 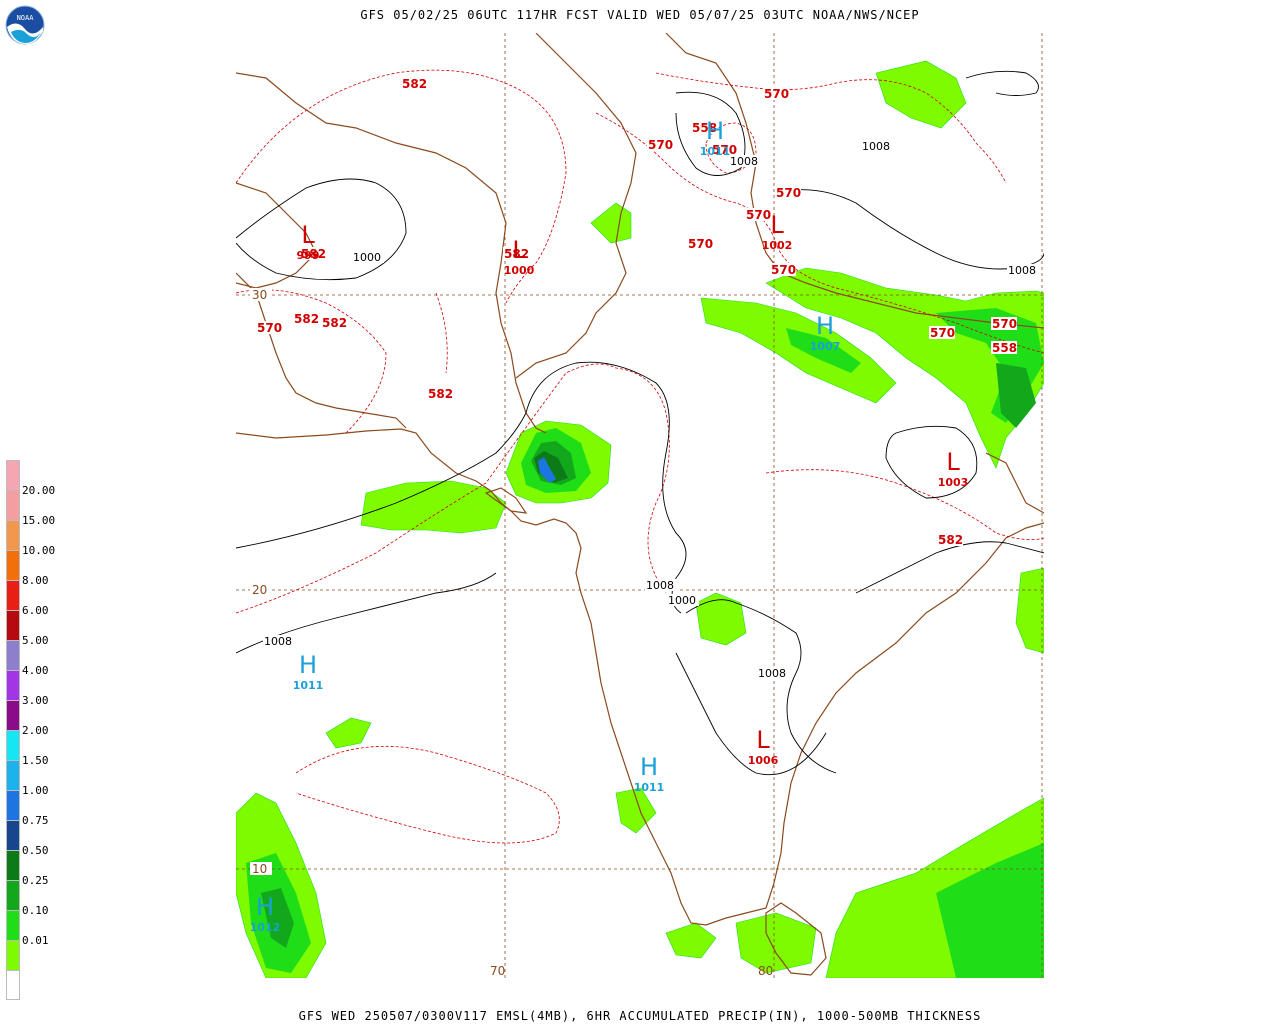 I want to click on legend-label: 15.00, so click(x=39, y=520).